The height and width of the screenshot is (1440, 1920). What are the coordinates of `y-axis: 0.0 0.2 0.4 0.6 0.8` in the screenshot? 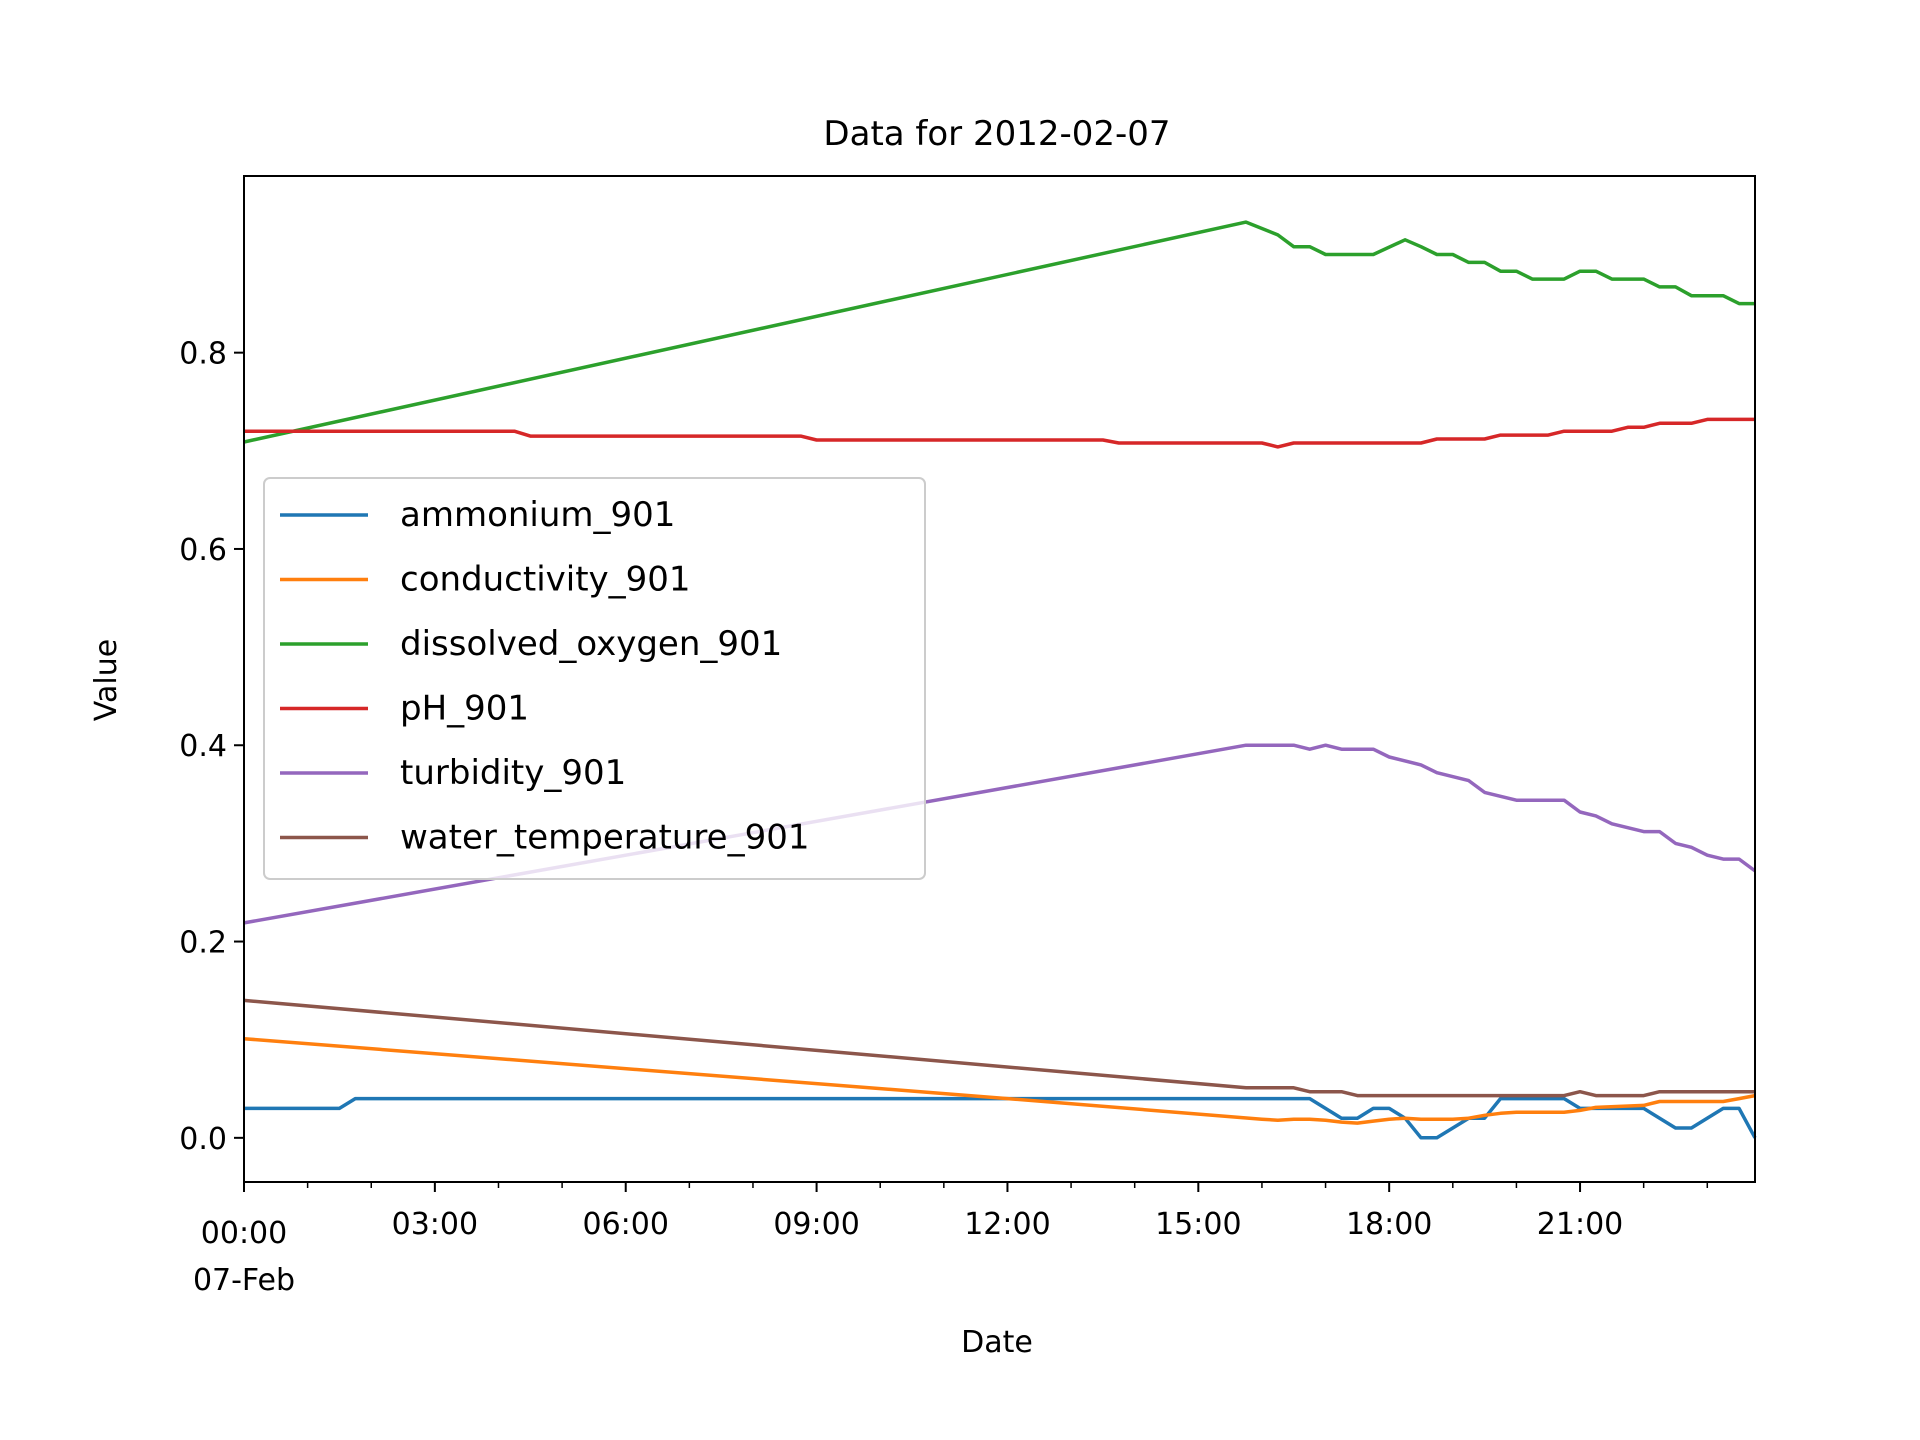 It's located at (211, 747).